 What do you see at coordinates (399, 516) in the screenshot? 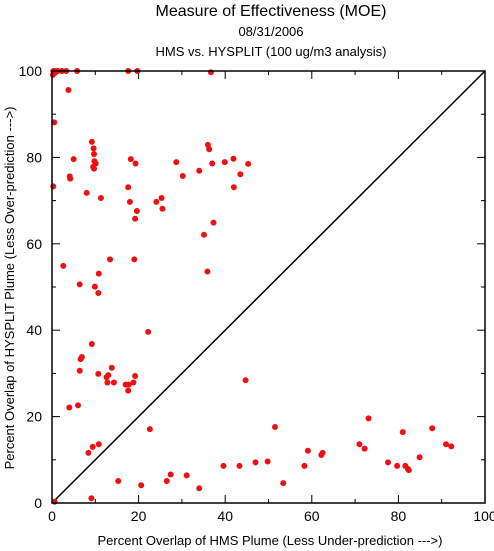
I see `x-tick-label: 80` at bounding box center [399, 516].